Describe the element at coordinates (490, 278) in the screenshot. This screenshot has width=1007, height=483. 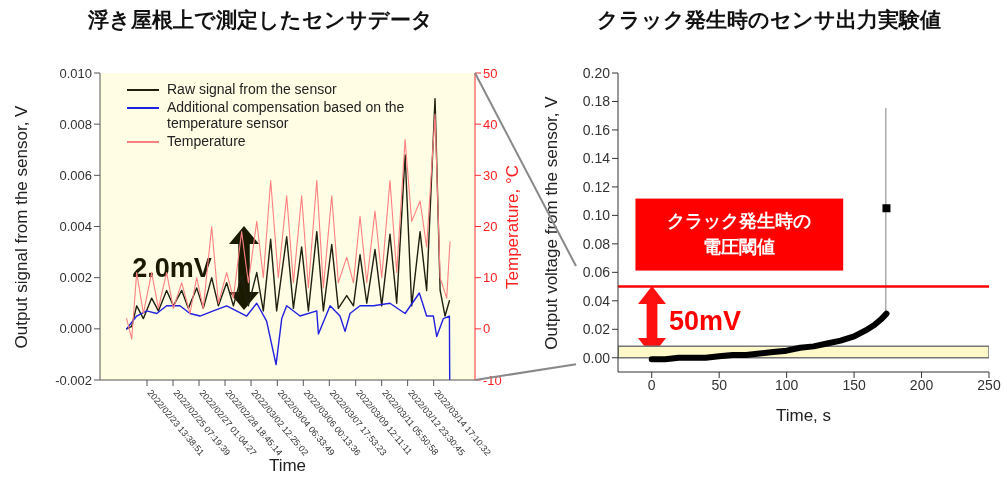
I see `y2-tick-label: 10` at that location.